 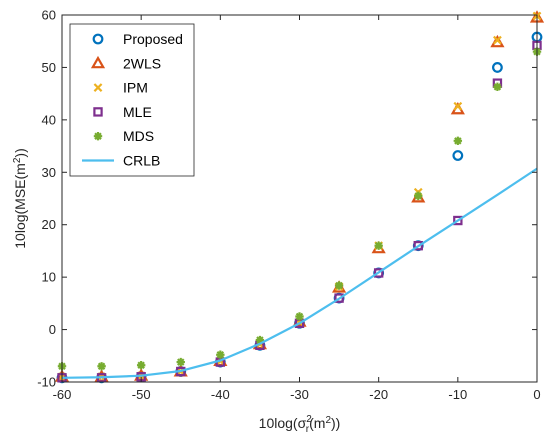 I want to click on legend-item-2wls: 2WLS, so click(x=125, y=63).